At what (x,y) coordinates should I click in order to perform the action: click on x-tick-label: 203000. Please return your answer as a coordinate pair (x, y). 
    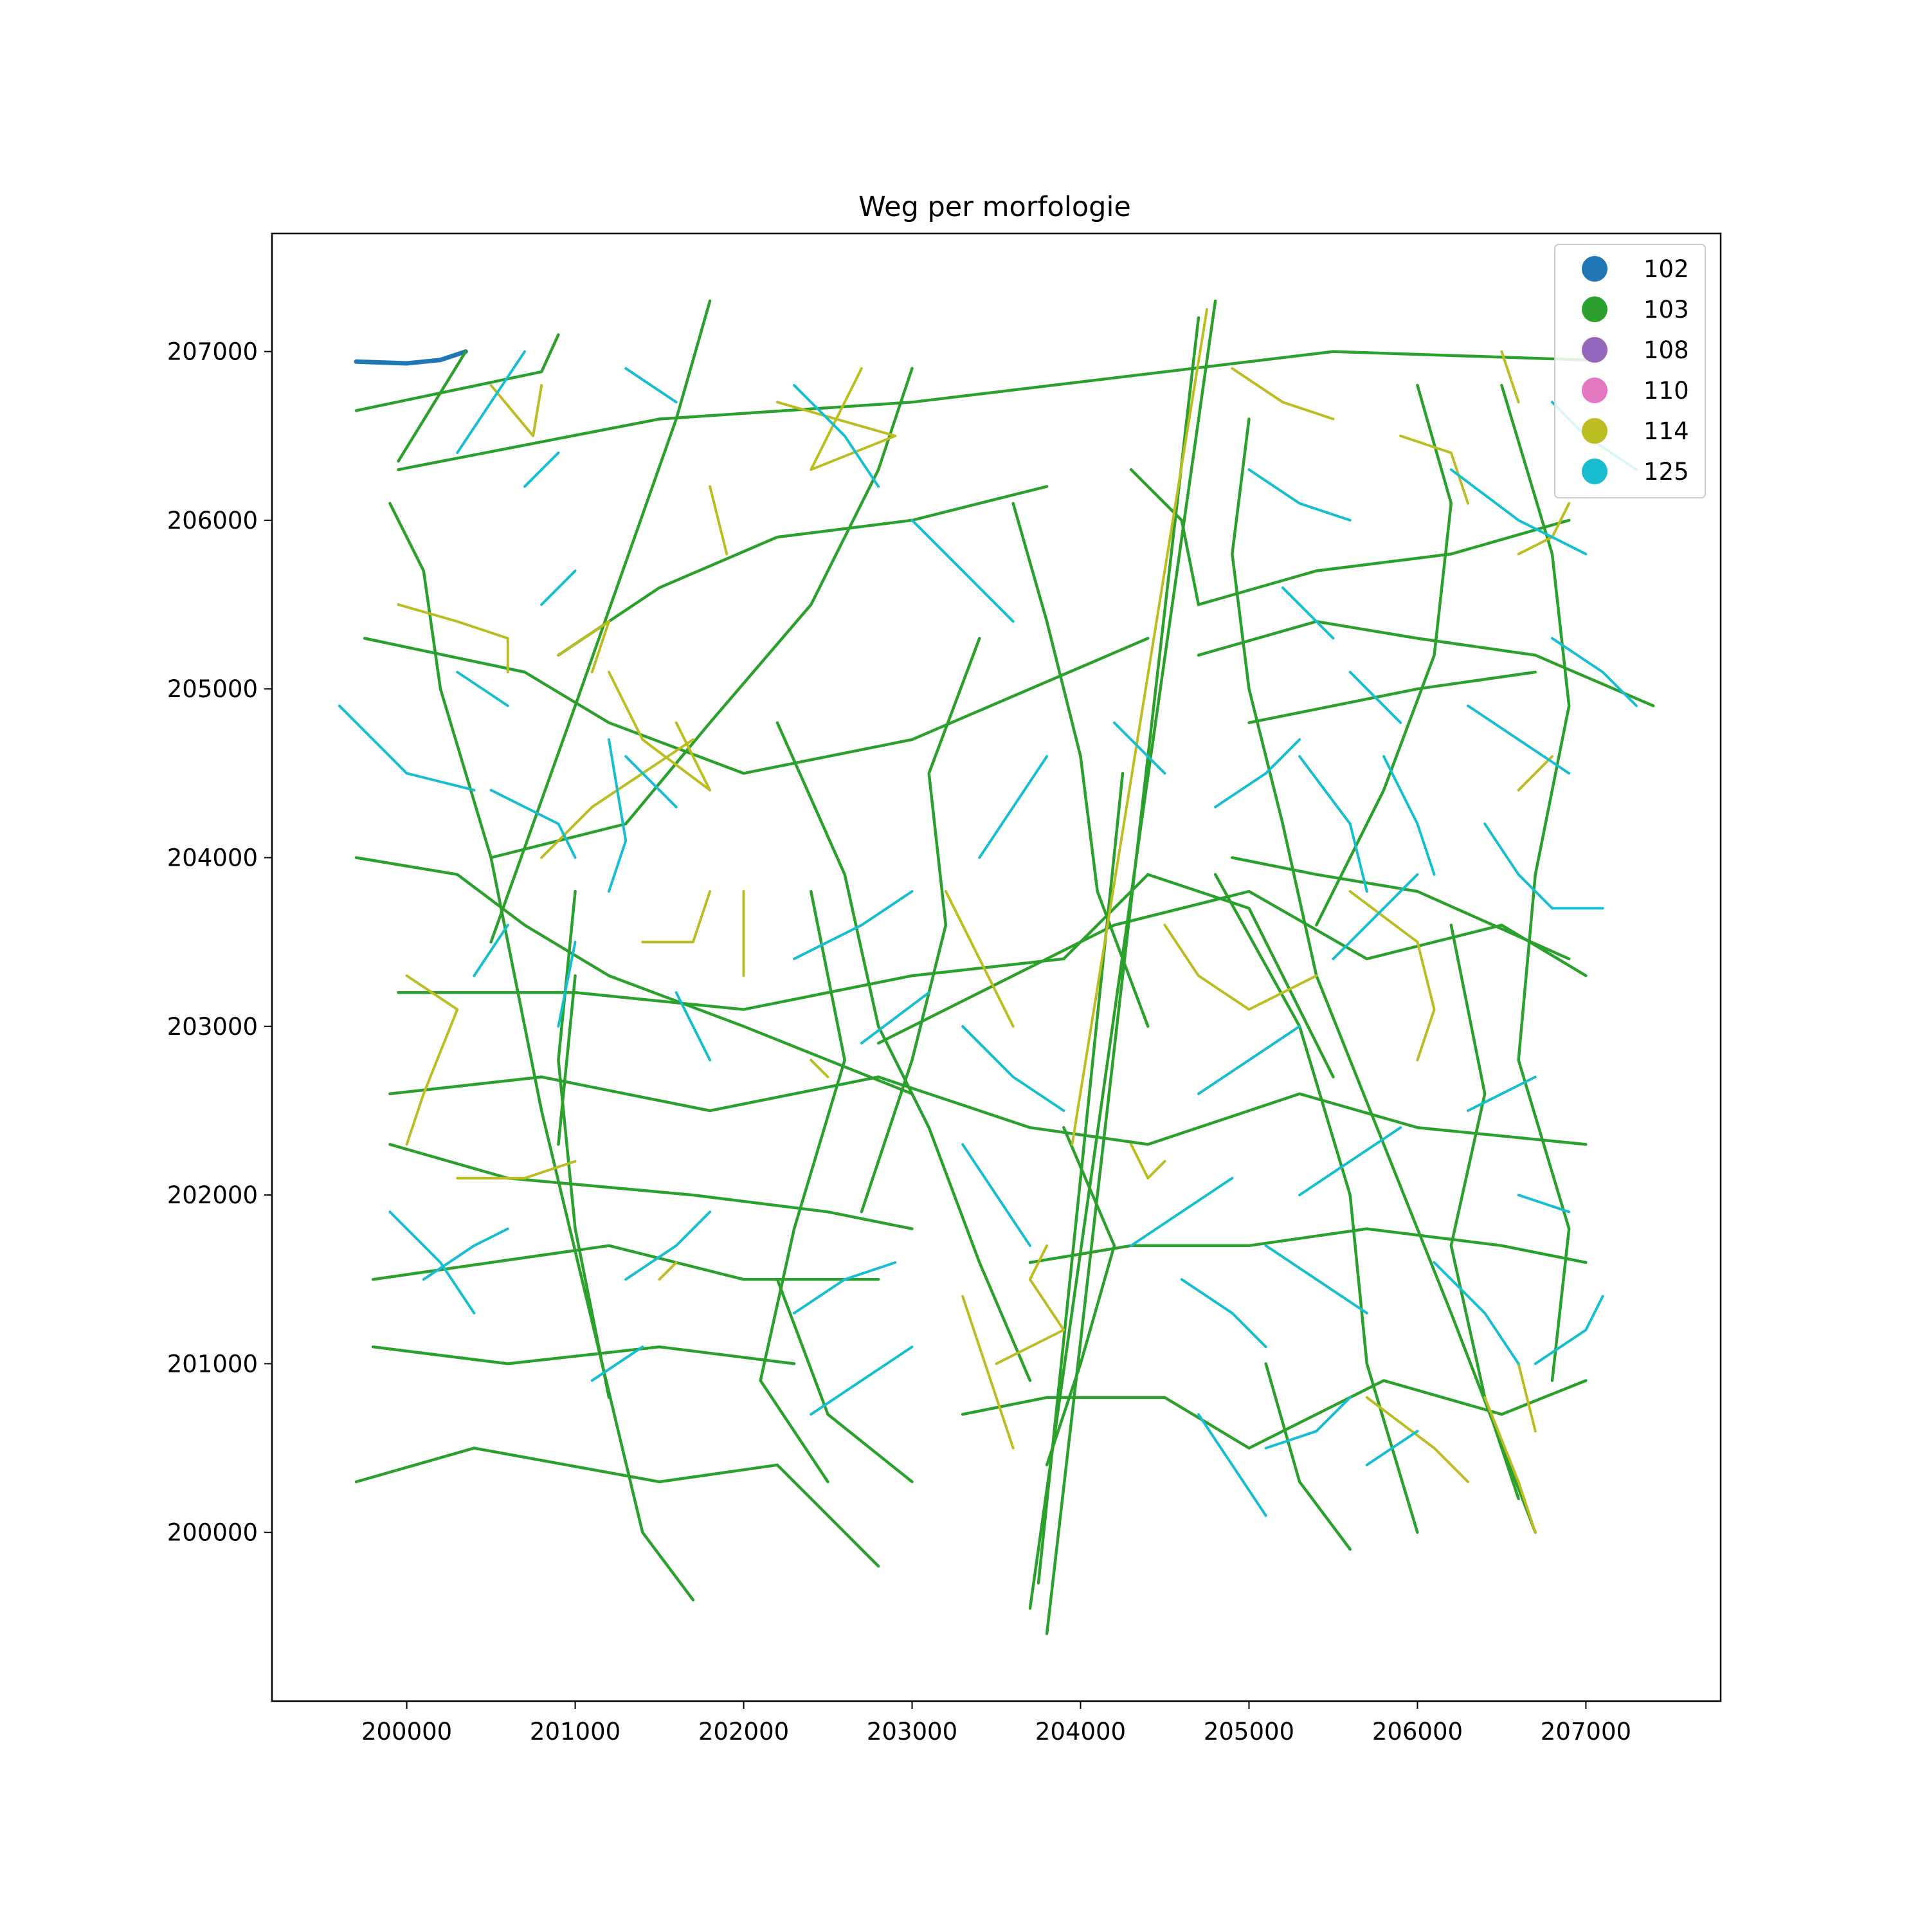
    Looking at the image, I should click on (912, 1732).